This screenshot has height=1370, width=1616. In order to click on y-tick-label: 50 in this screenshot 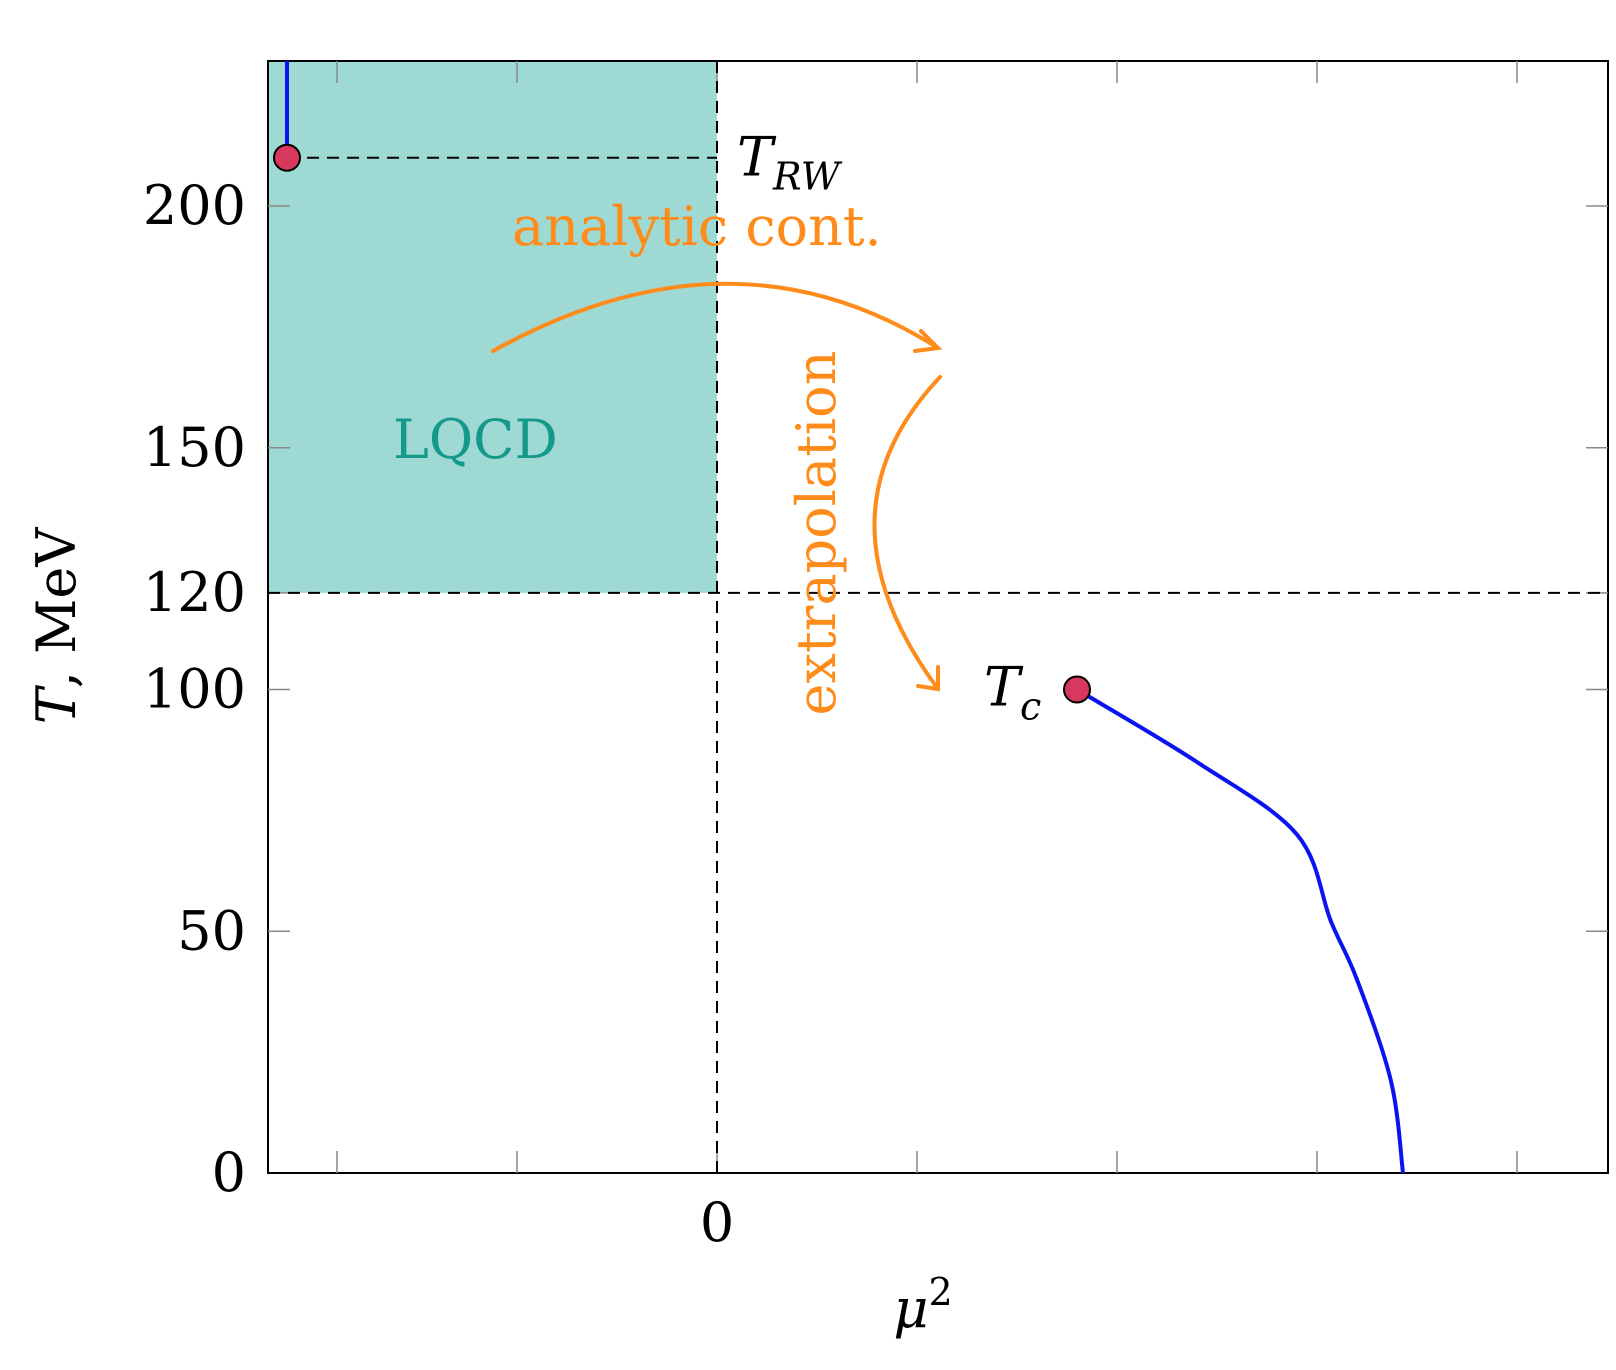, I will do `click(211, 930)`.